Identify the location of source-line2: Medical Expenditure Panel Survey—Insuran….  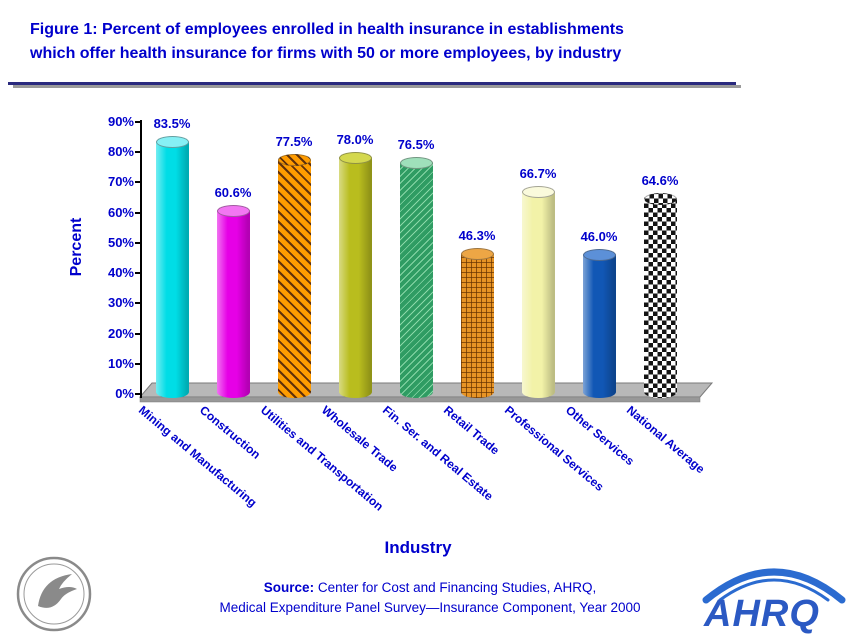
(430, 608).